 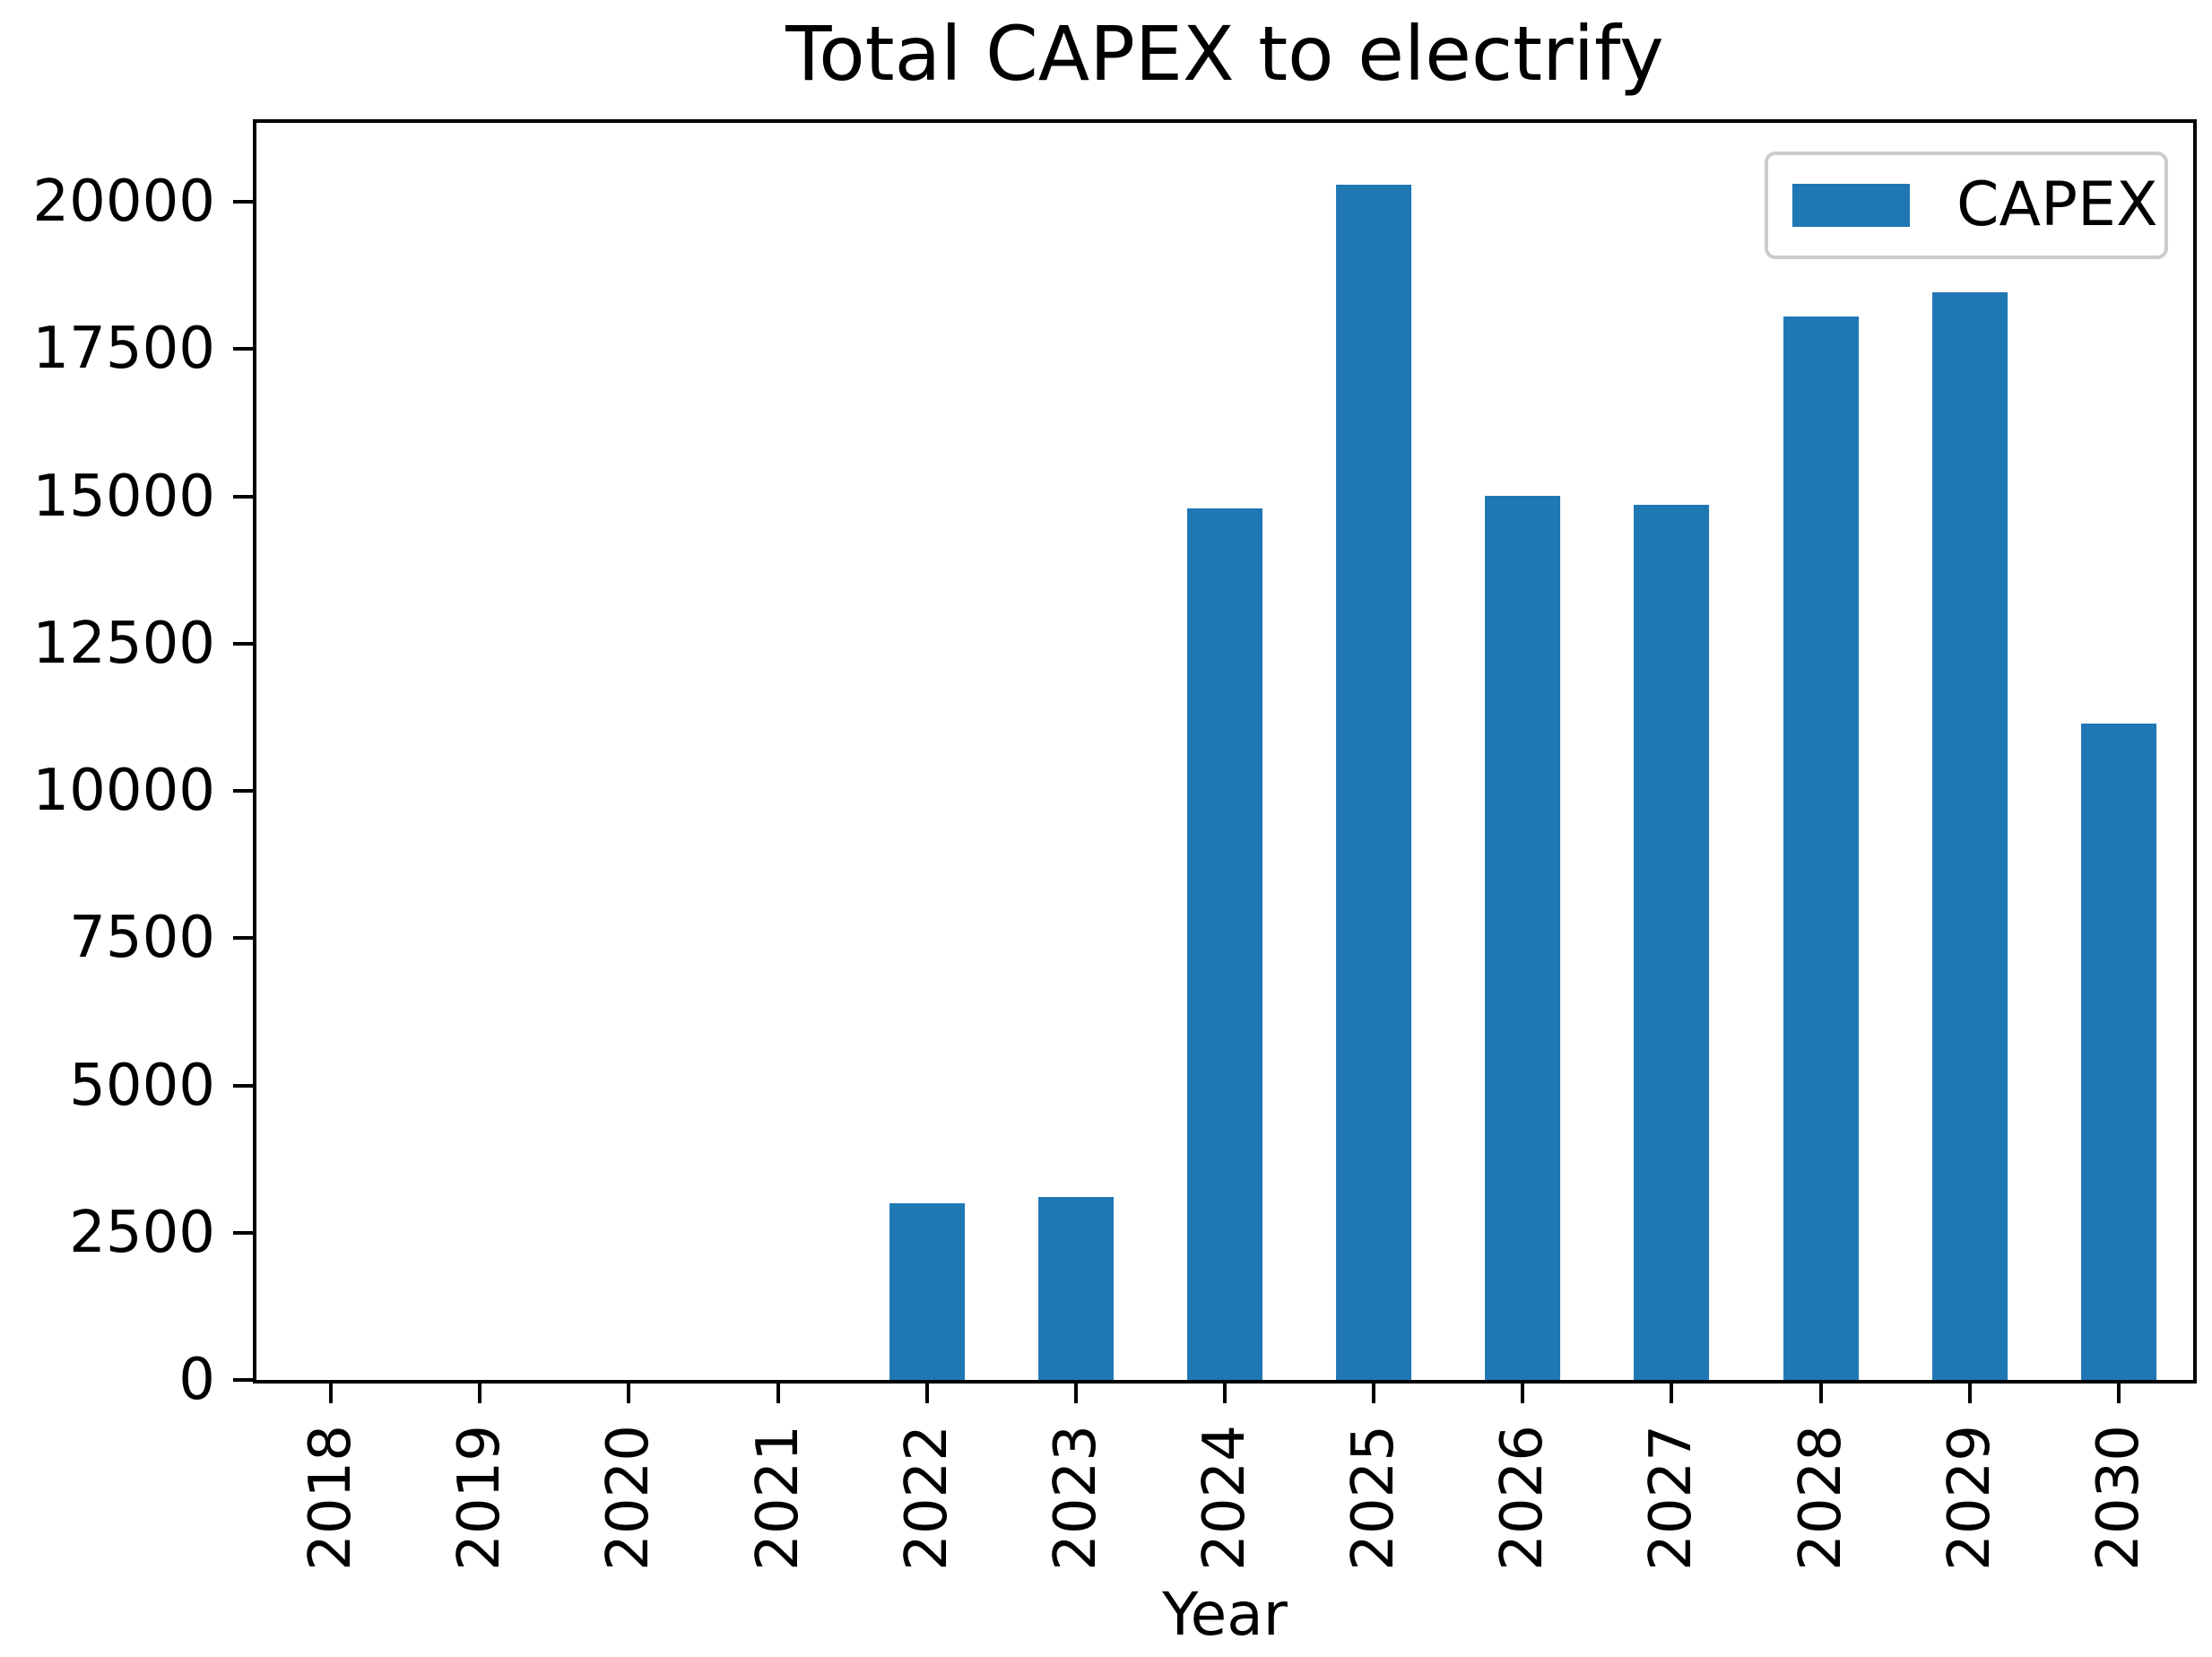 What do you see at coordinates (926, 1394) in the screenshot?
I see `x-tick-mark-2022` at bounding box center [926, 1394].